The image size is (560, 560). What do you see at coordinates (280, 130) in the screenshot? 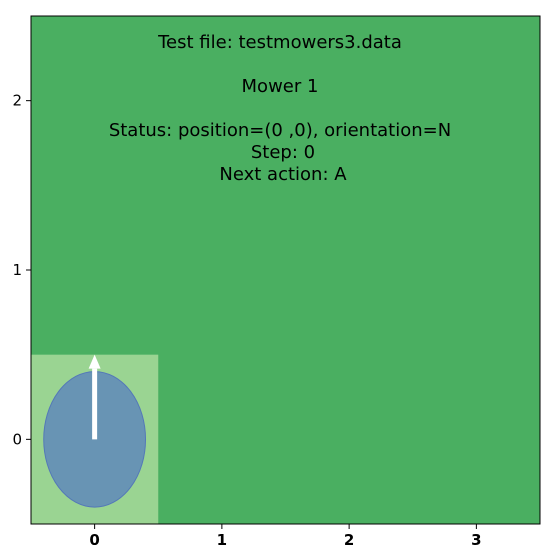
I see `title-line-status: Status: position=(0 ,0), orientation=N` at bounding box center [280, 130].